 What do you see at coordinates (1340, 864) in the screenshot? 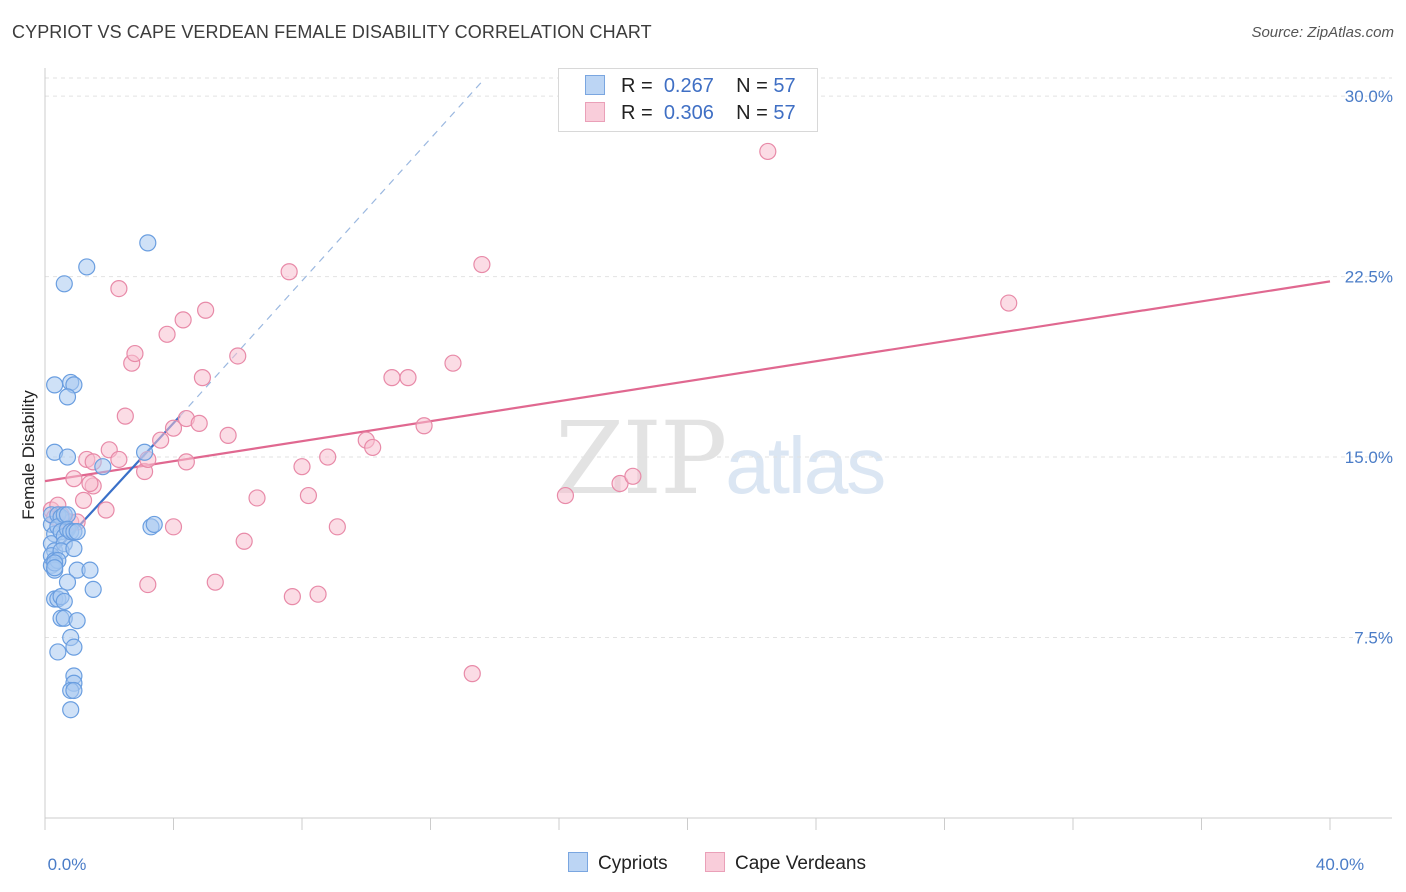
I see `x-tick-label: 40.0%` at bounding box center [1340, 864].